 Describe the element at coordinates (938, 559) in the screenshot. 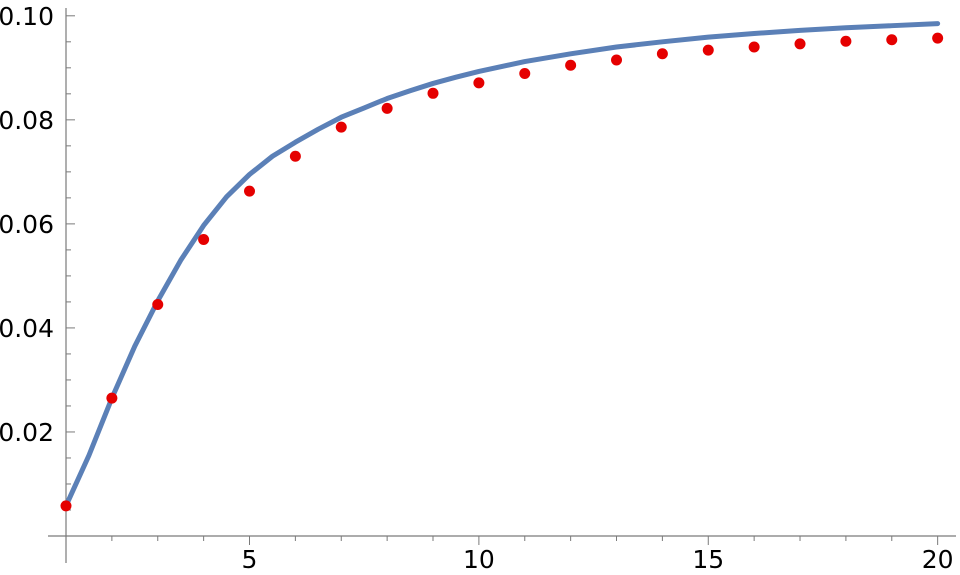

I see `x-tick-label: 20` at that location.